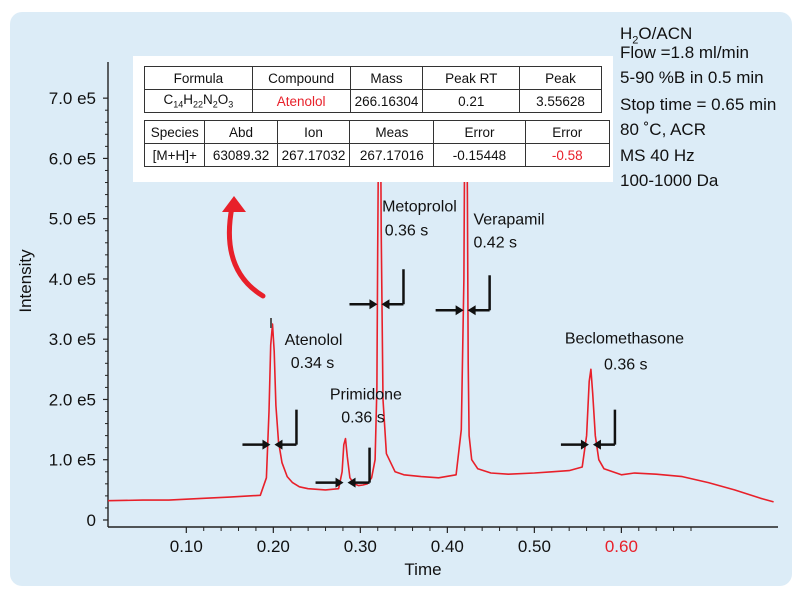  What do you see at coordinates (663, 129) in the screenshot?
I see `condition-temperature: 80 ˚C, ACR` at bounding box center [663, 129].